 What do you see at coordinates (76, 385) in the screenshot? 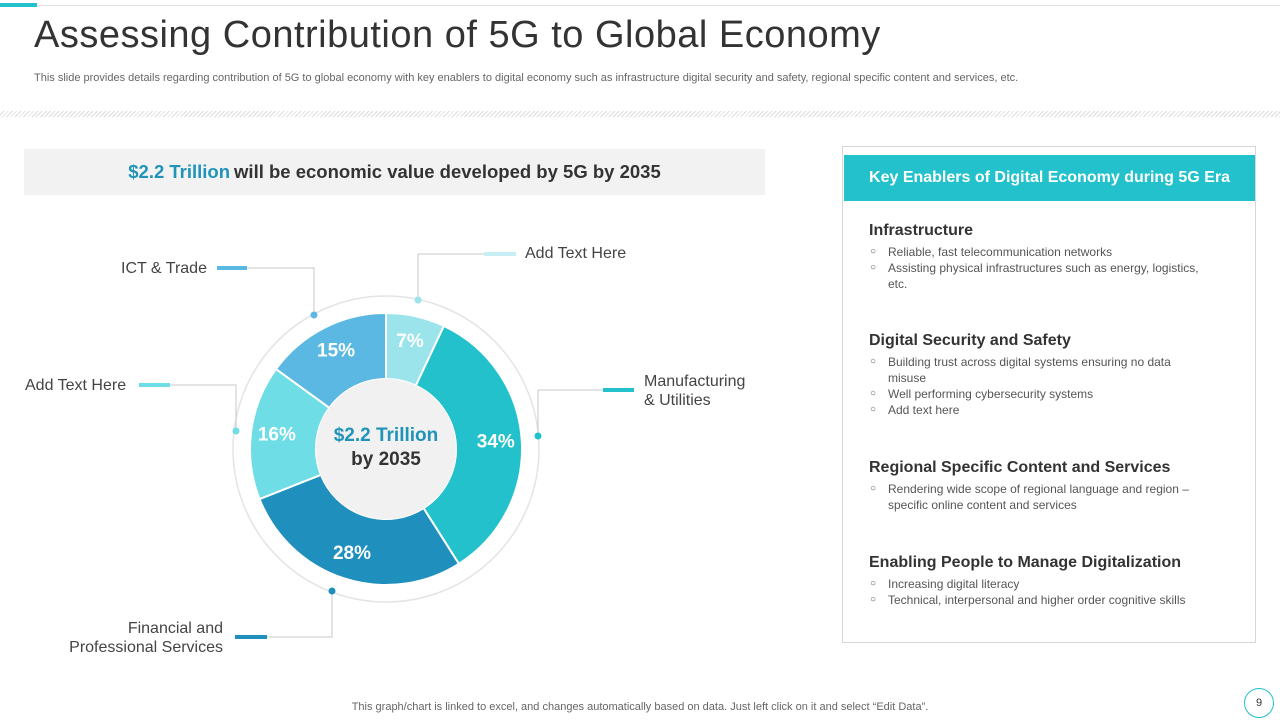
I see `callout-label-add-left: Add Text Here` at bounding box center [76, 385].